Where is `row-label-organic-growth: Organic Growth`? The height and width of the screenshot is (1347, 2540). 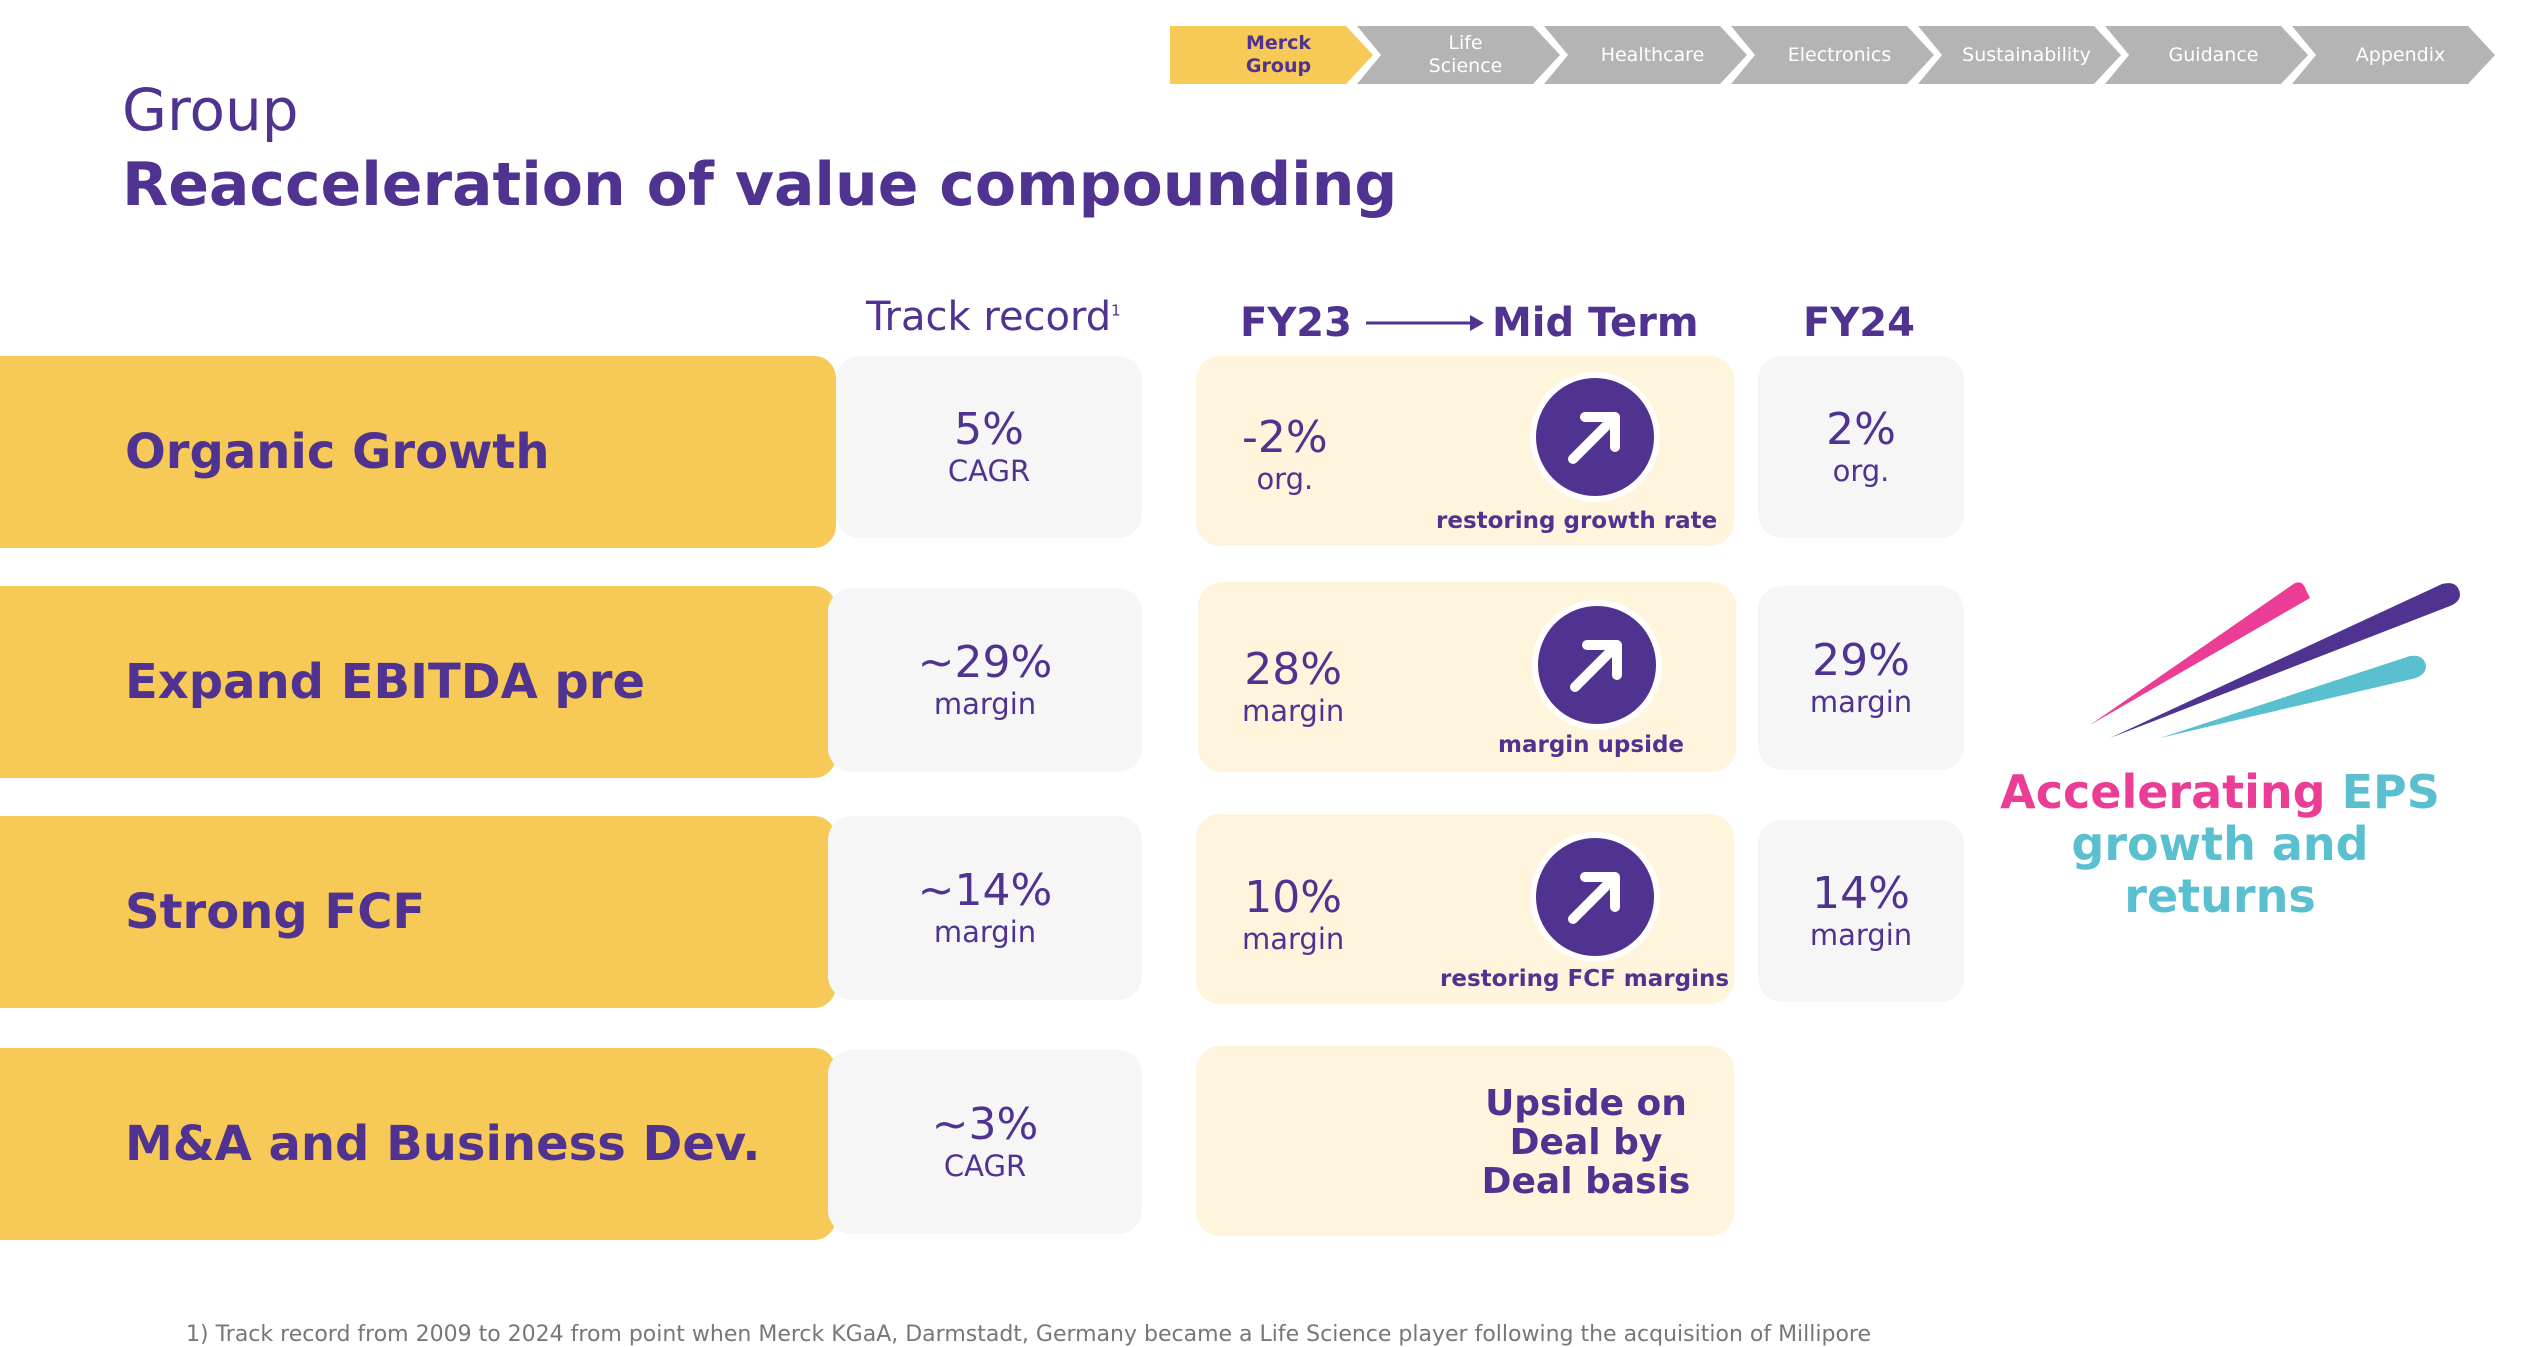
row-label-organic-growth: Organic Growth is located at coordinates (418, 452).